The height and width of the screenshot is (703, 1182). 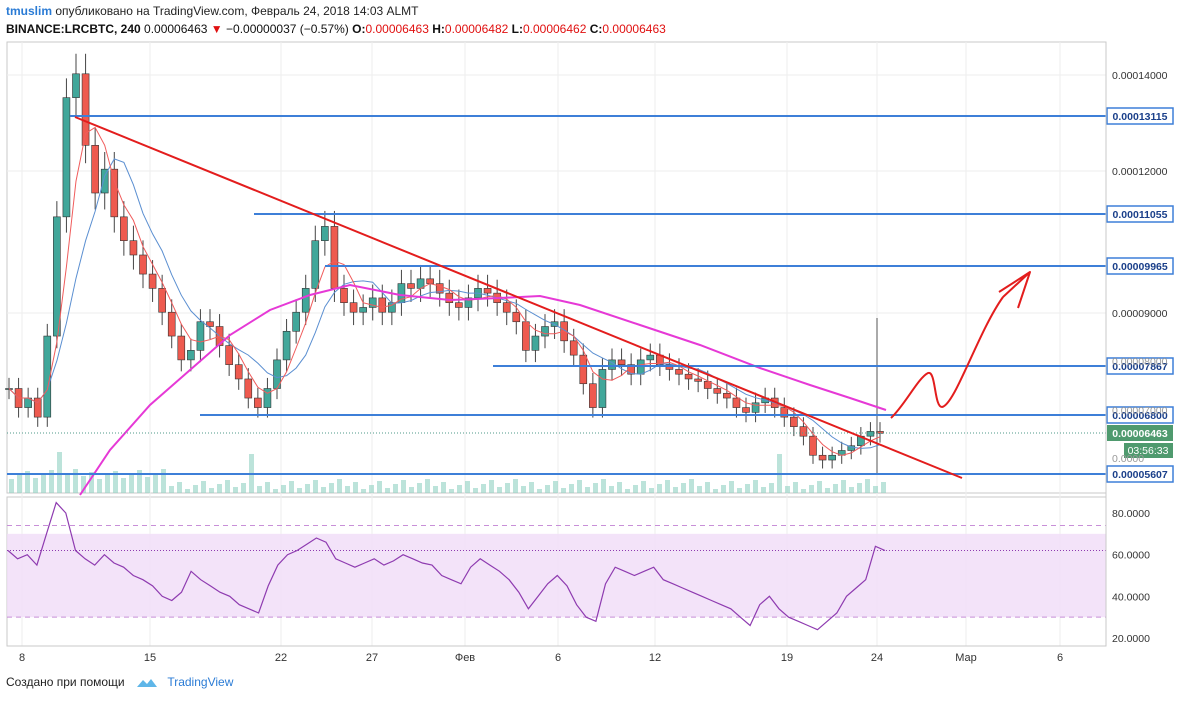 What do you see at coordinates (554, 29) in the screenshot?
I see `low-value: 0.00006462` at bounding box center [554, 29].